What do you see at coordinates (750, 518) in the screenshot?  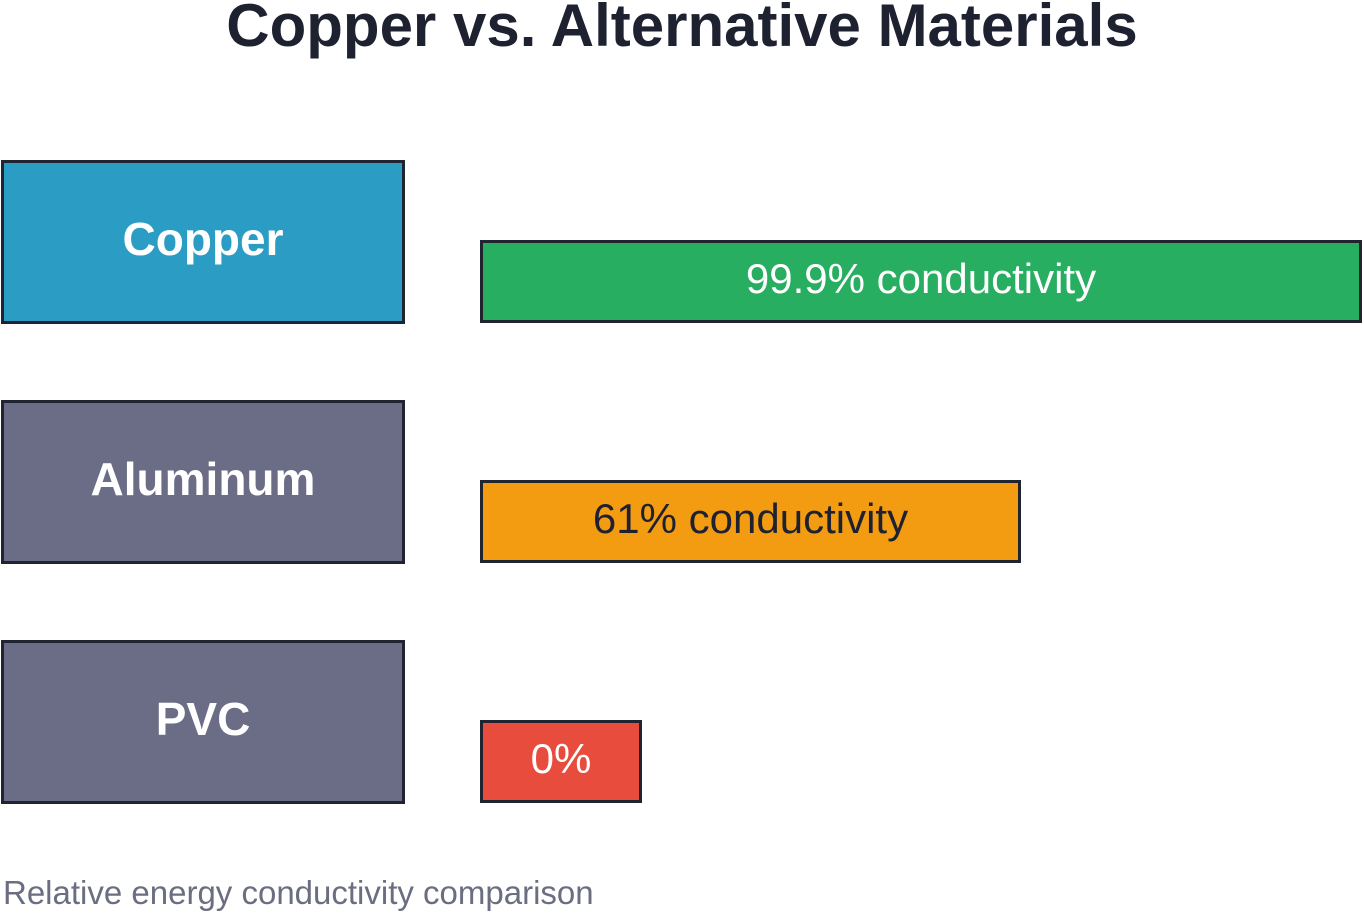 I see `bar-data-label: 61% conductivity` at bounding box center [750, 518].